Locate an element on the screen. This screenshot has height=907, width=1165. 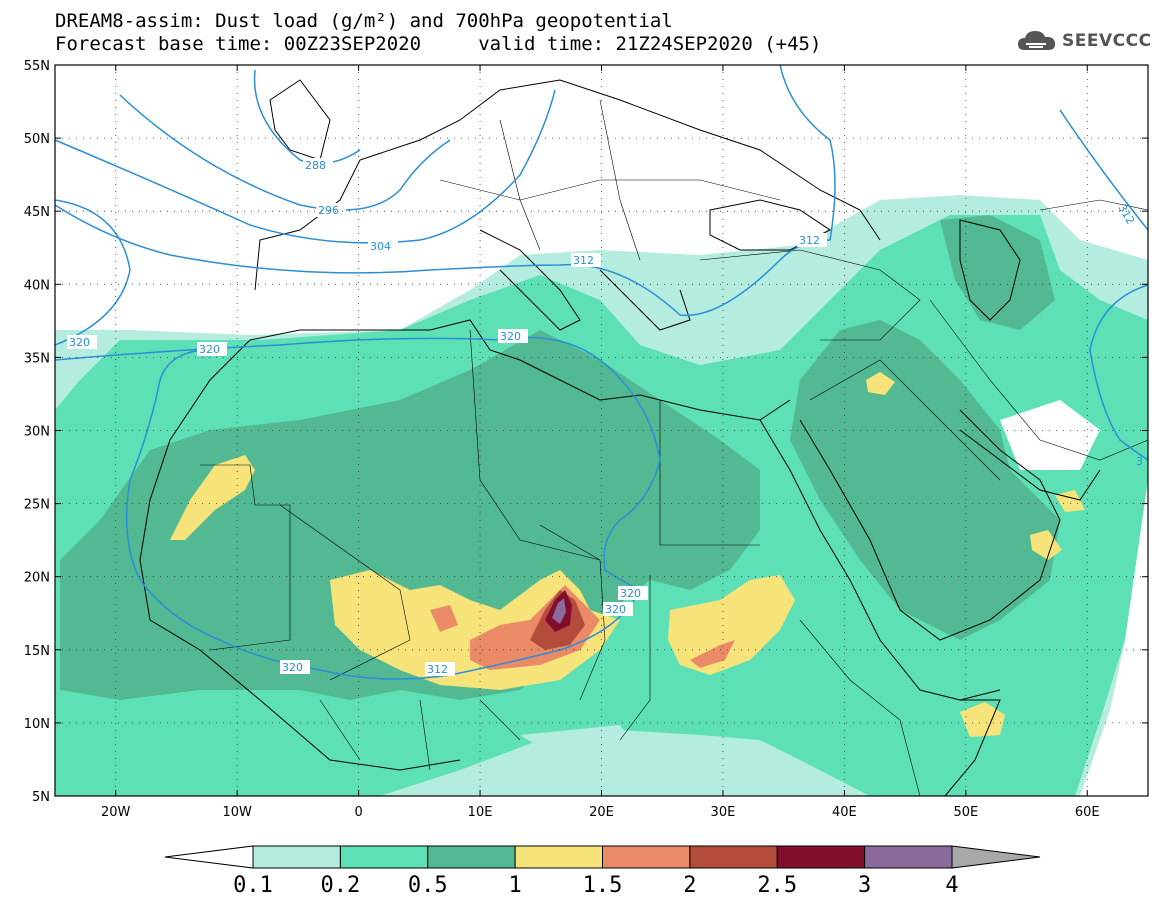
lat-tick-label: 10N is located at coordinates (37, 724).